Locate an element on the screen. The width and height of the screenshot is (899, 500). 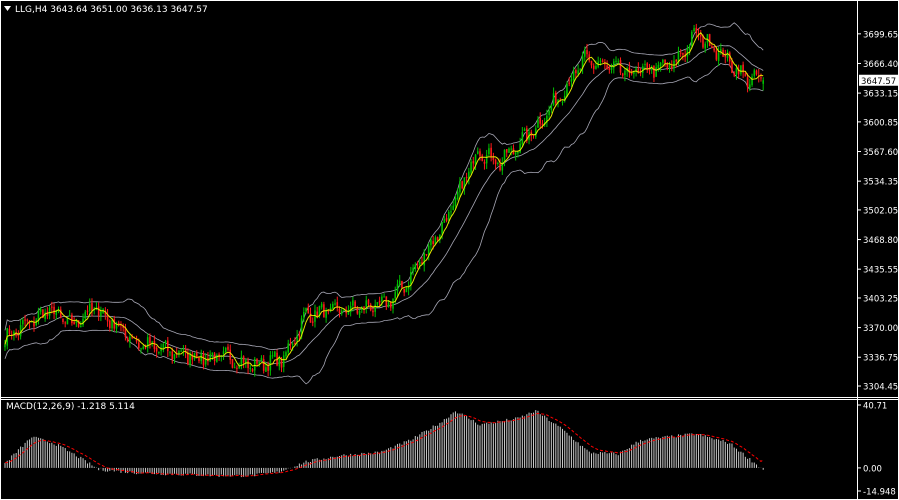
dropdown-triangle-icon is located at coordinates (7, 8).